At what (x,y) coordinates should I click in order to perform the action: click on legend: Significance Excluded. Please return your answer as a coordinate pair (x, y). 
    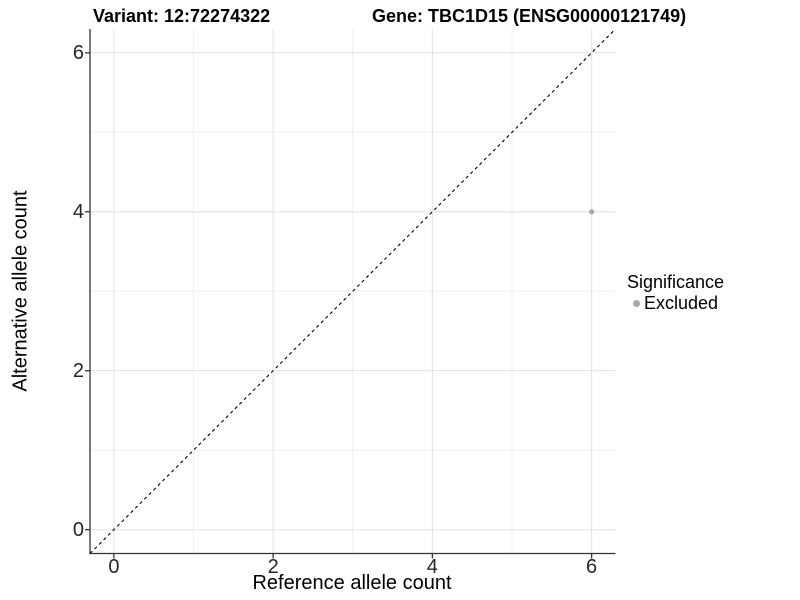
    Looking at the image, I should click on (675, 292).